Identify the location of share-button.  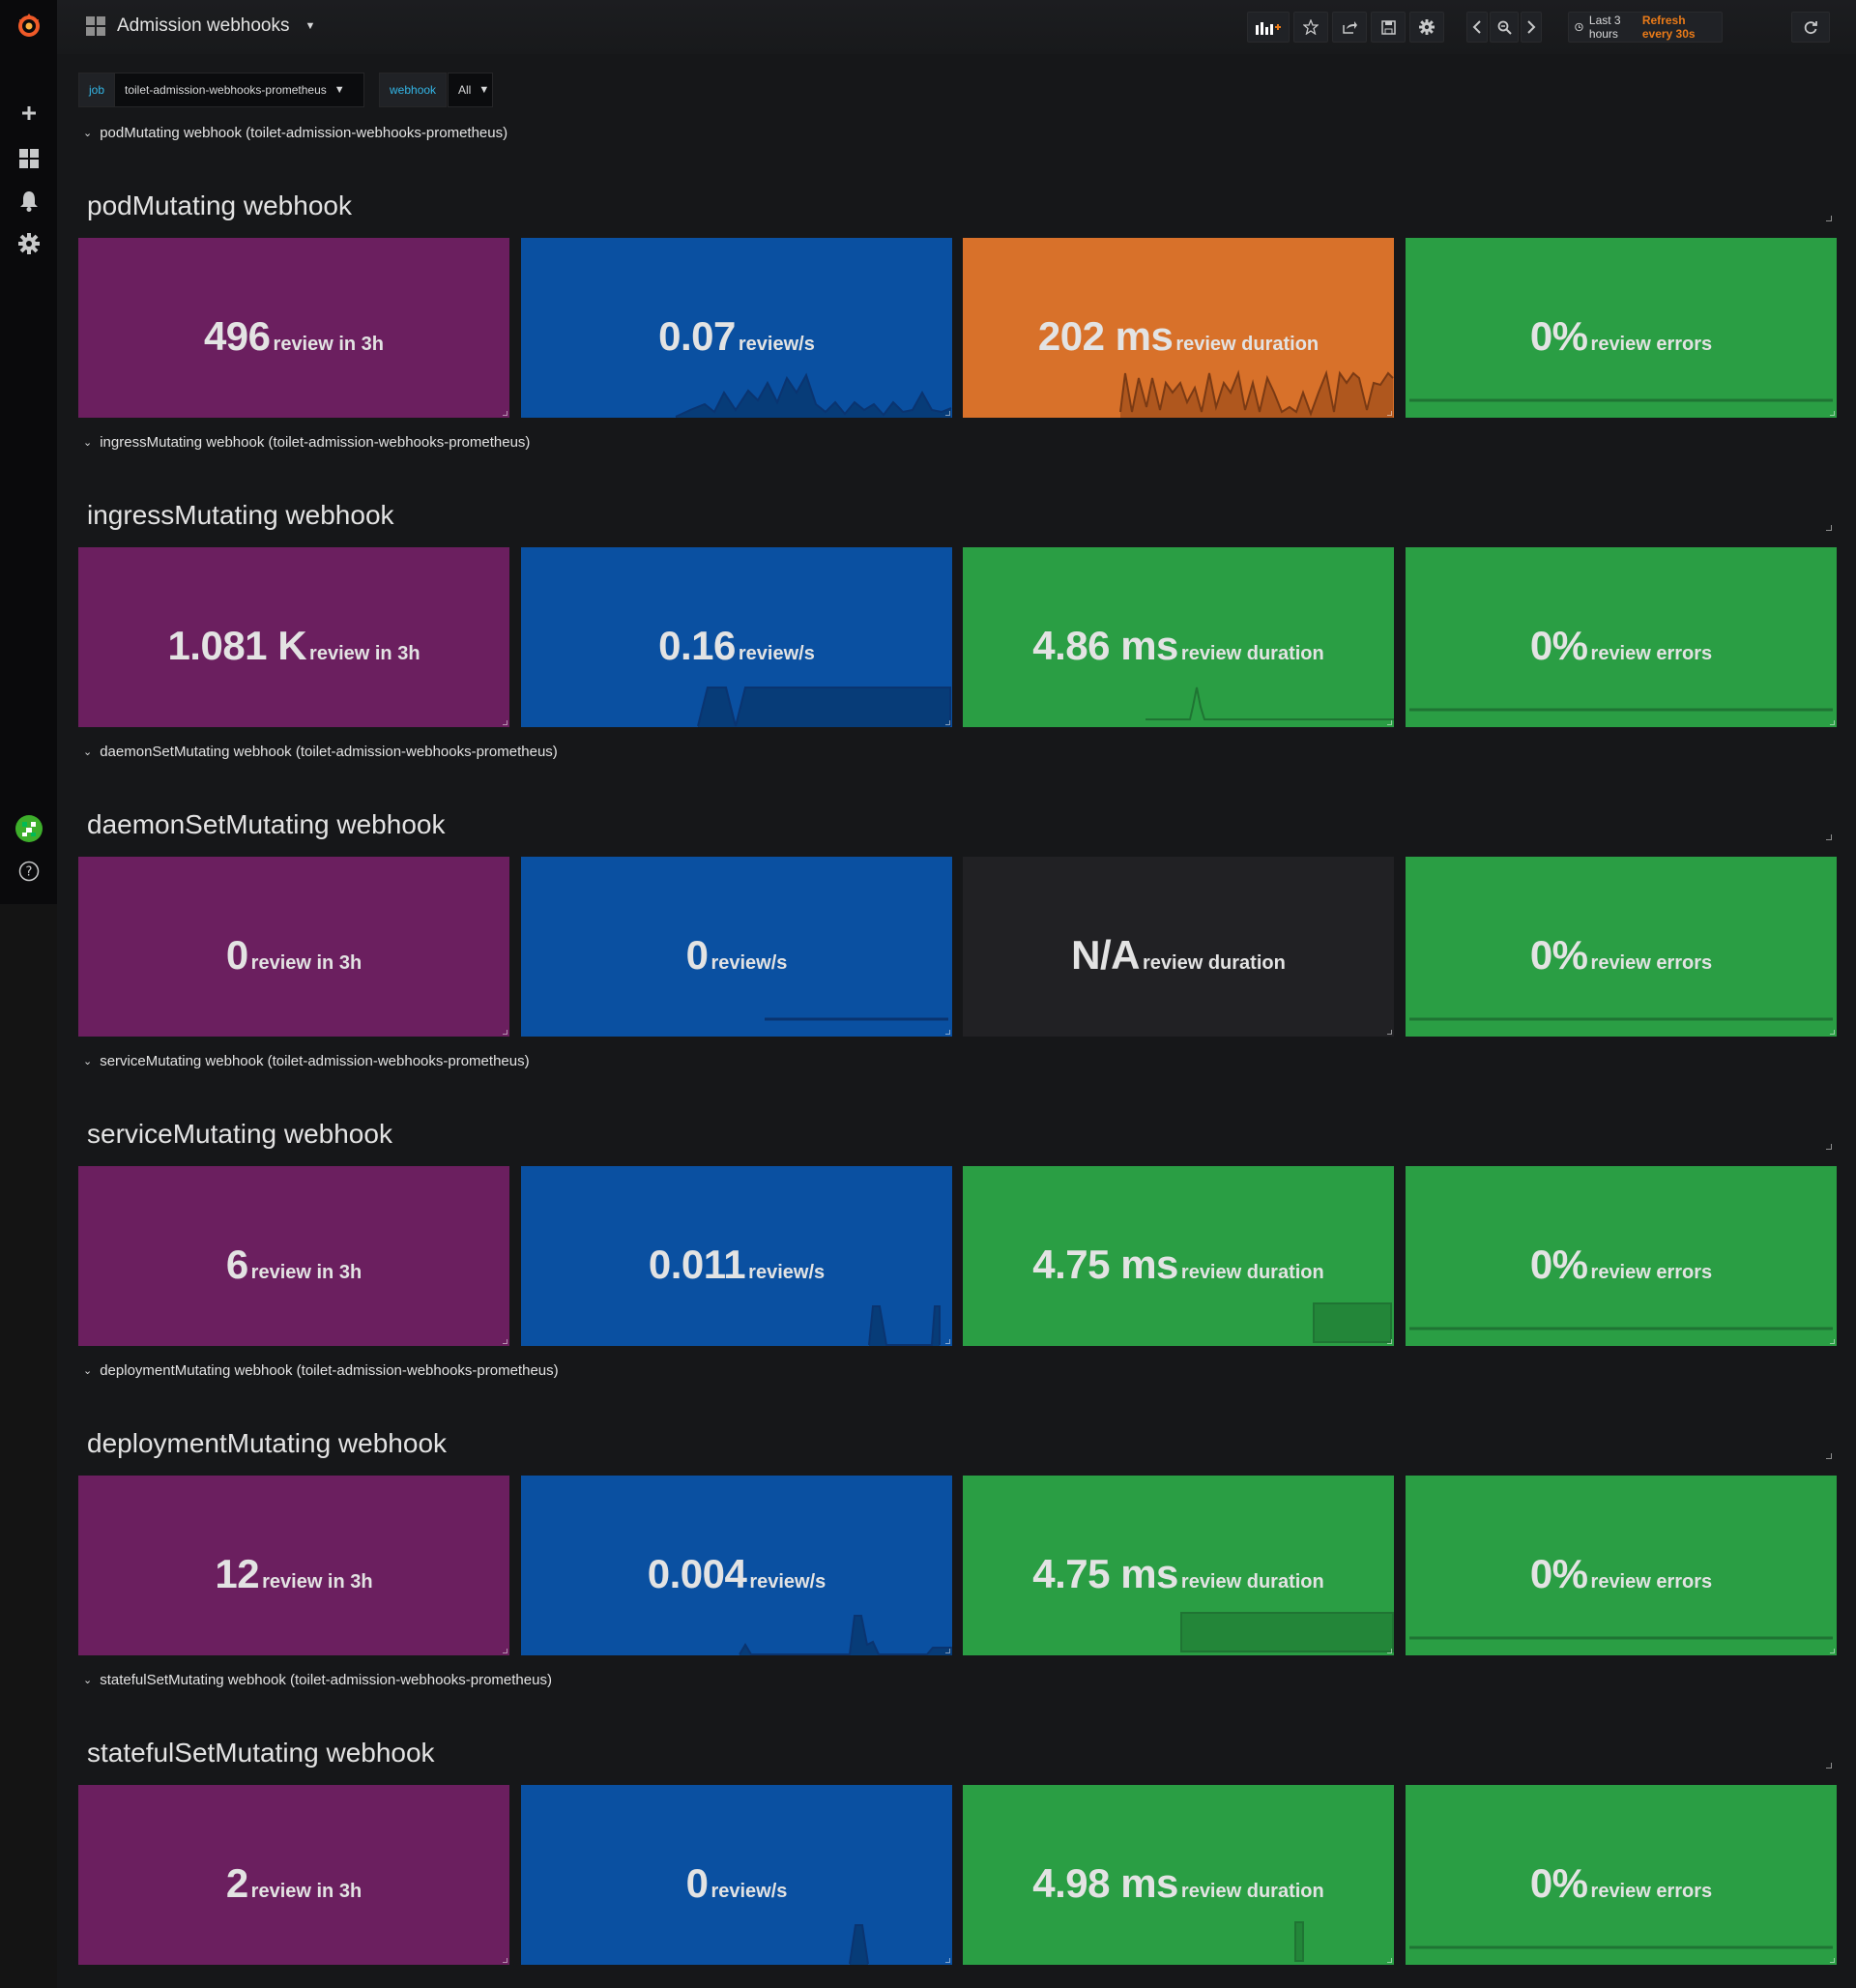
(1349, 27).